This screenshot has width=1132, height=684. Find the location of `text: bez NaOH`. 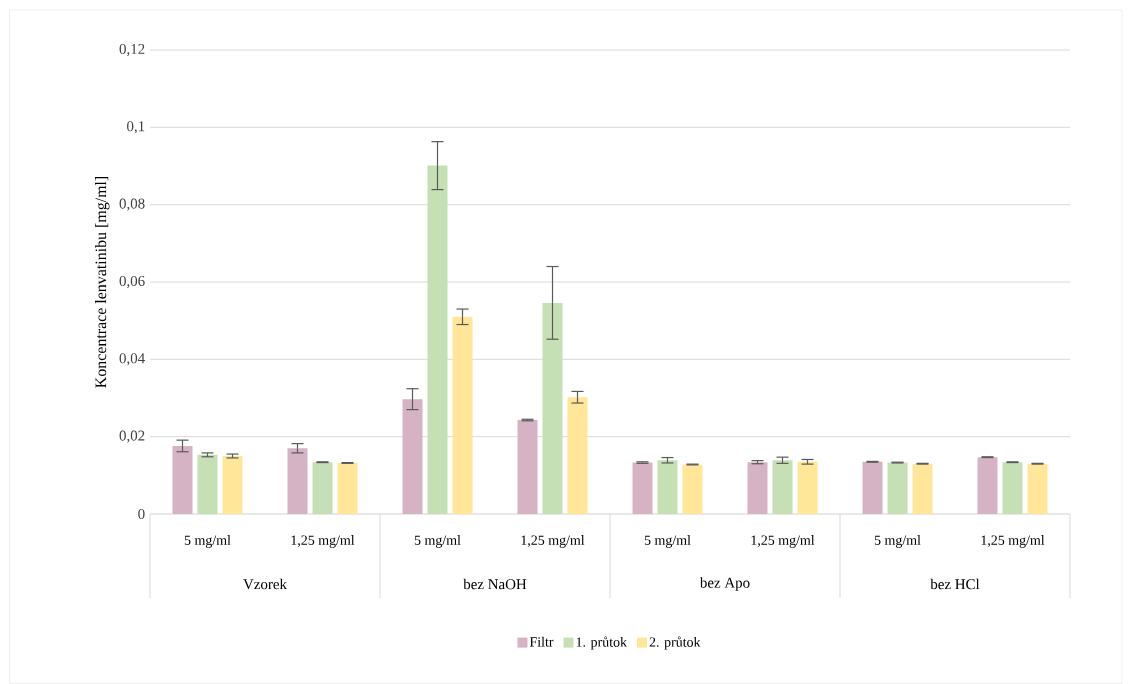

text: bez NaOH is located at coordinates (495, 584).